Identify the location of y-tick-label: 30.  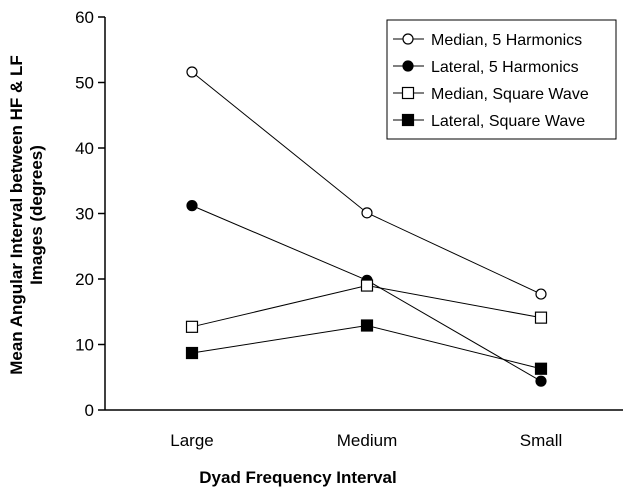
(84, 214).